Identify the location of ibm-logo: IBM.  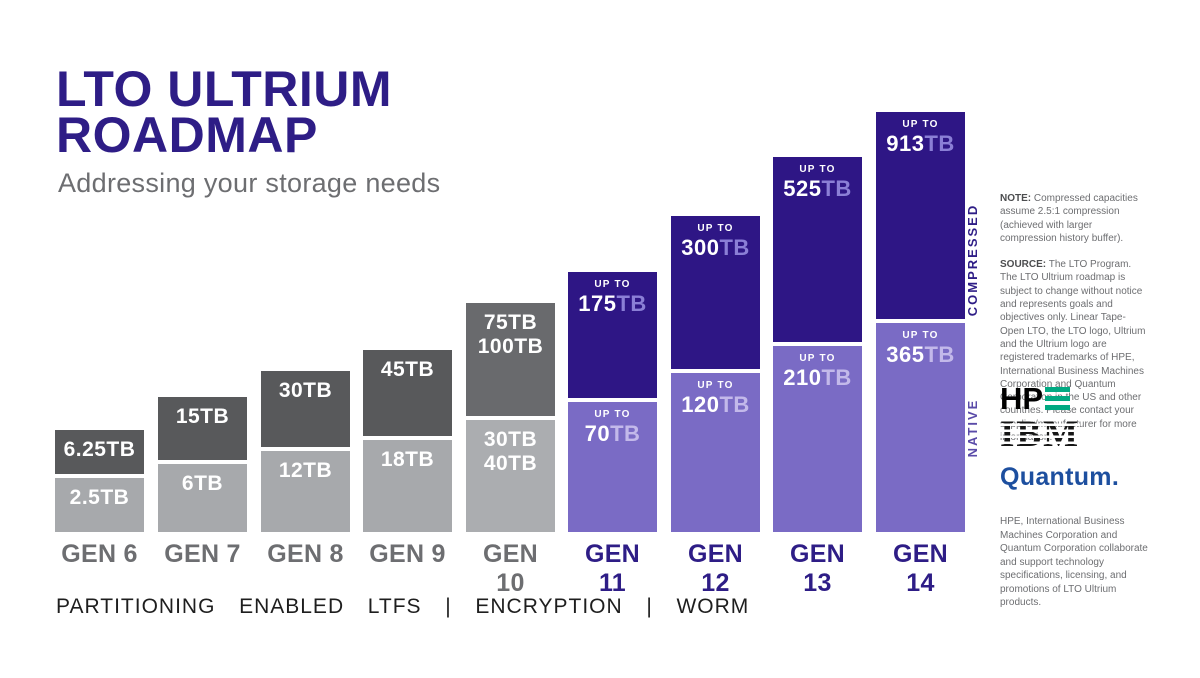
(1040, 434).